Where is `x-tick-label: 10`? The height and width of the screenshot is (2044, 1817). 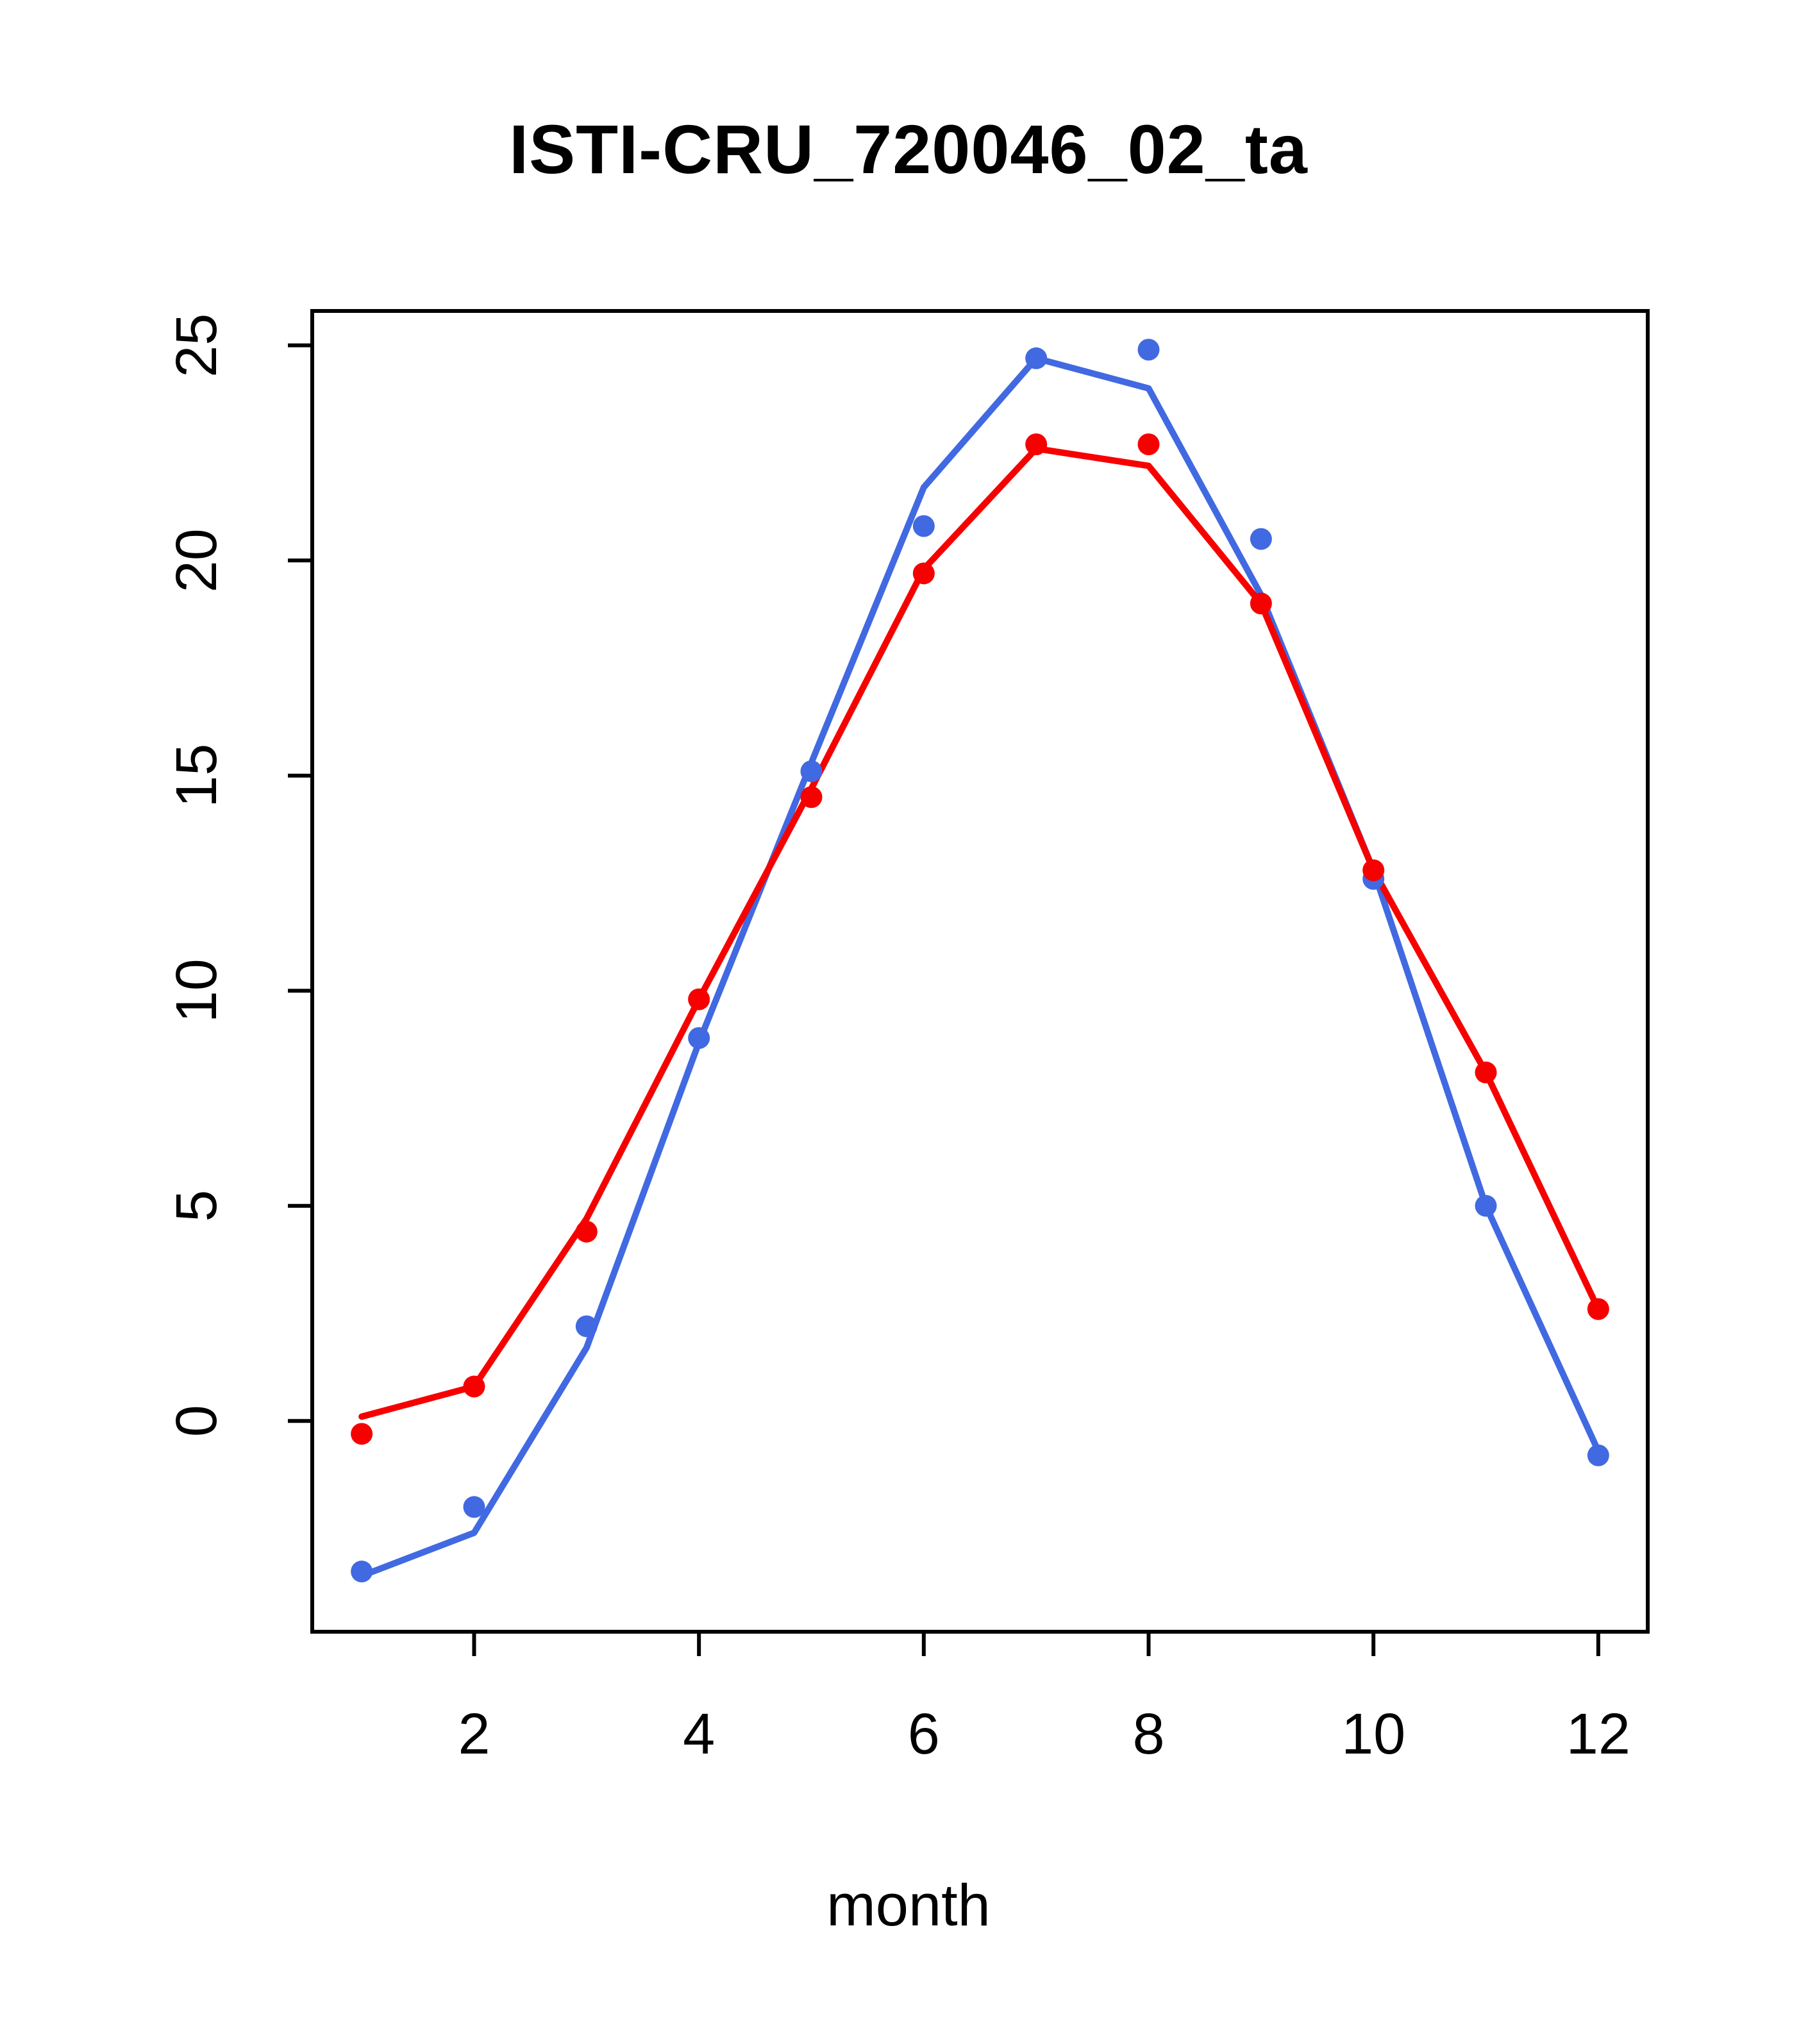
x-tick-label: 10 is located at coordinates (1373, 1734).